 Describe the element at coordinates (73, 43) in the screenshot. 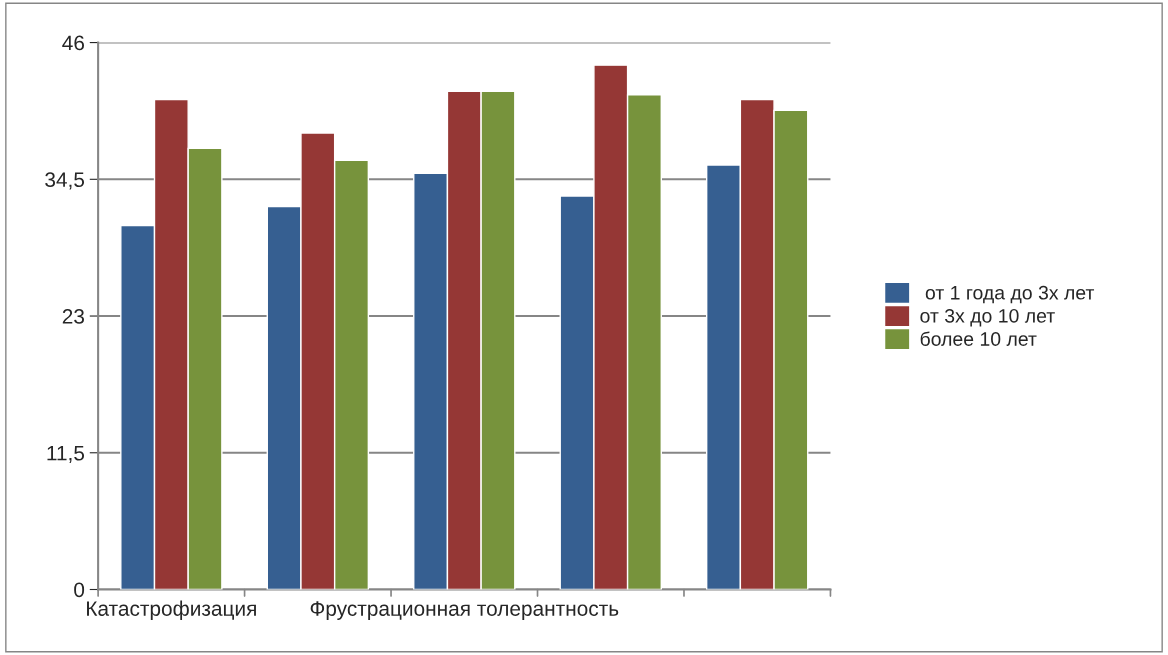

I see `y-tick-label: 46` at that location.